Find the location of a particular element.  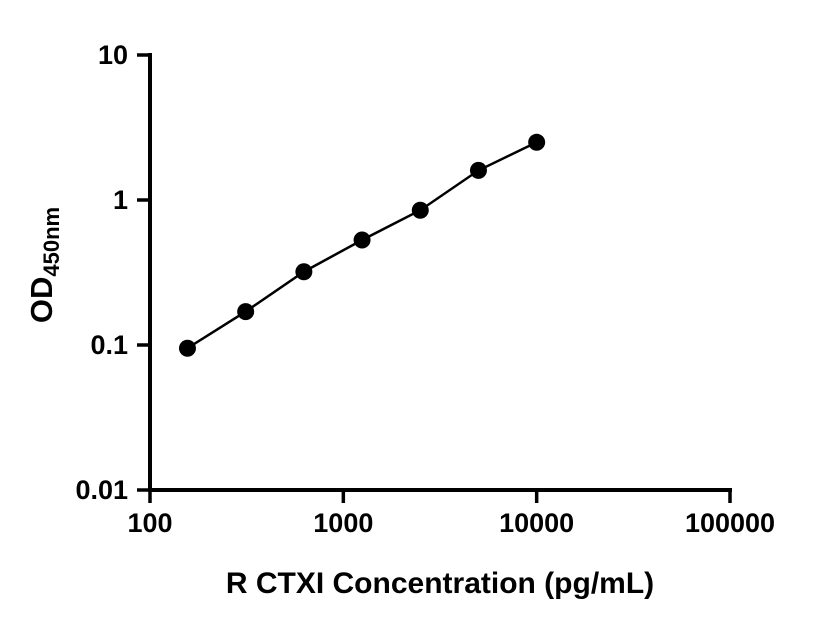

x-axis-tick-label: 100000 is located at coordinates (730, 523).